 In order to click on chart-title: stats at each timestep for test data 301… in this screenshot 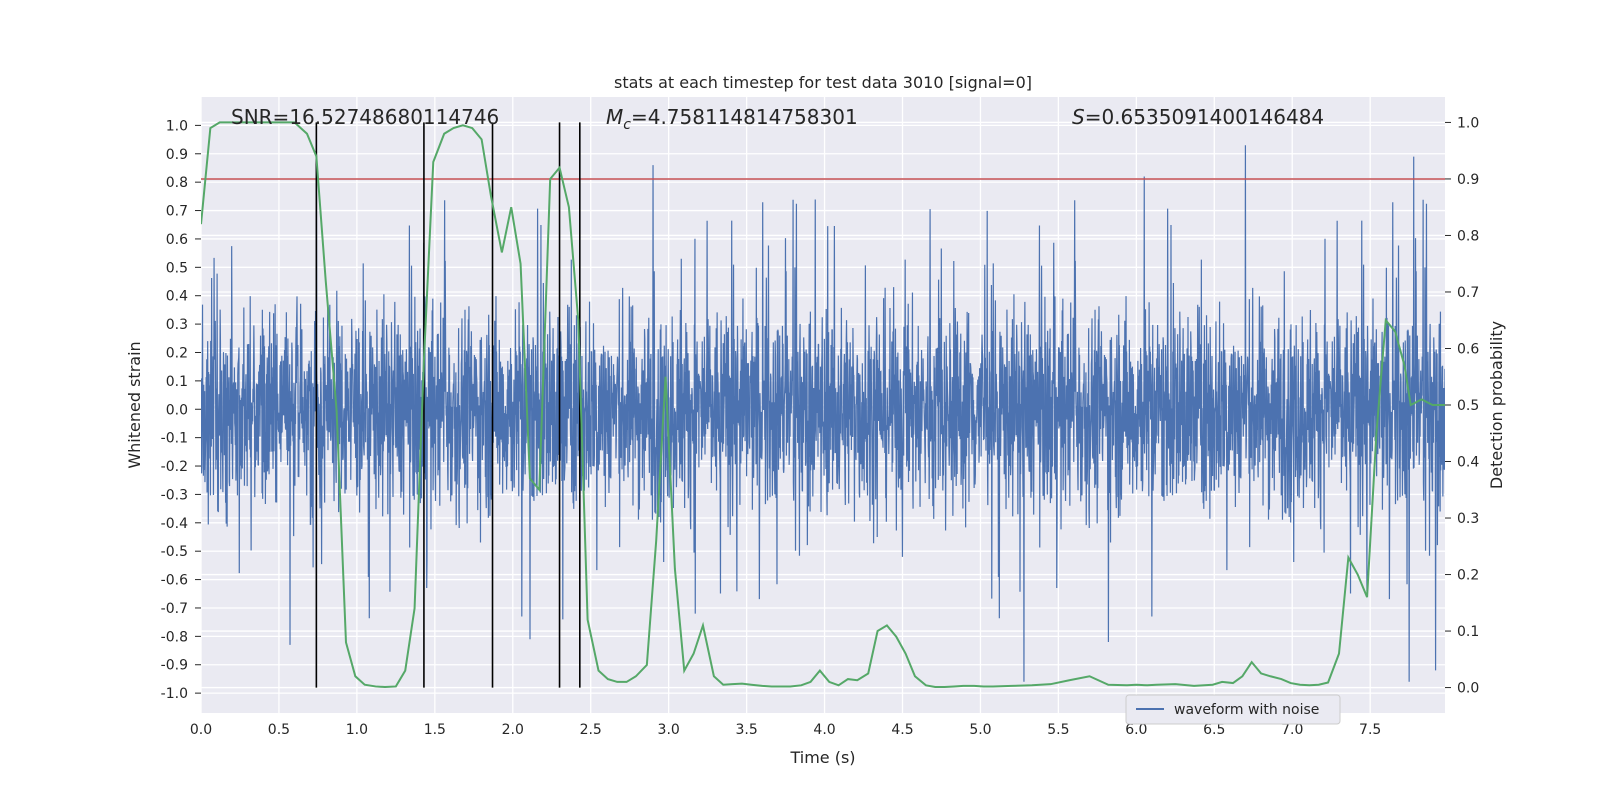, I will do `click(823, 82)`.